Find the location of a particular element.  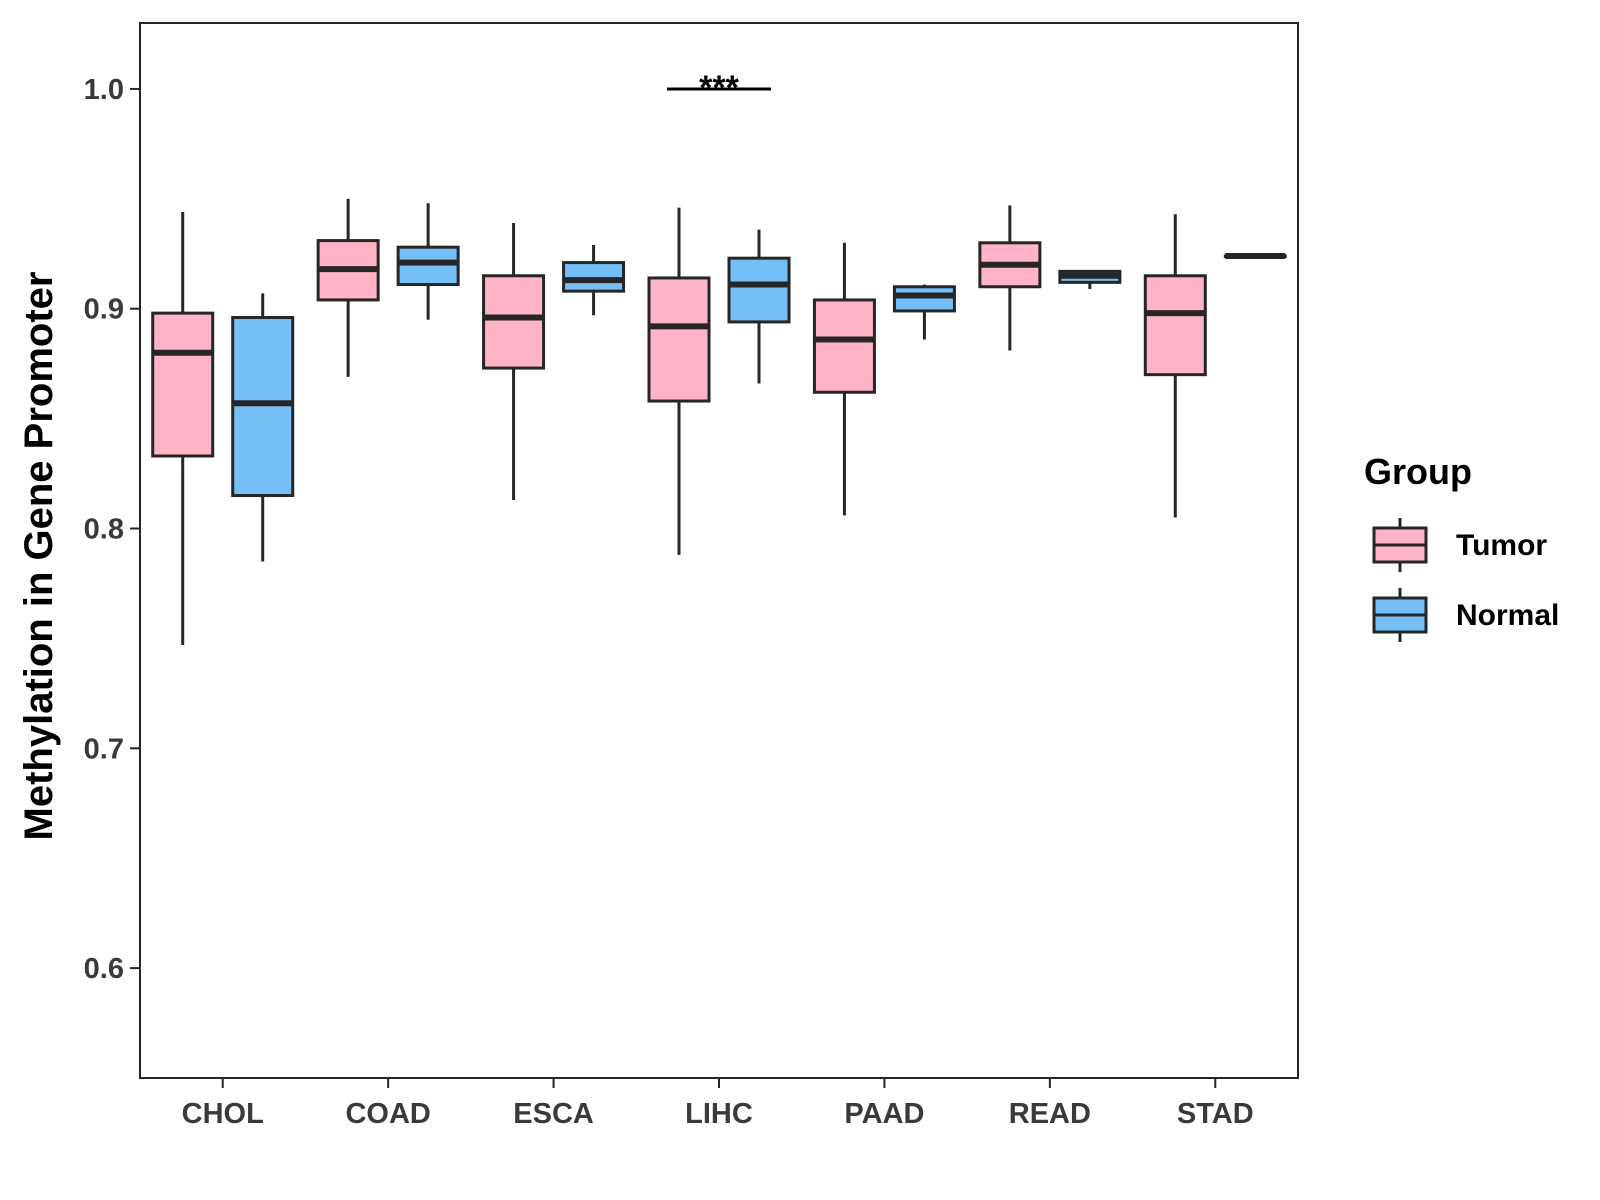

box-tumor-chol is located at coordinates (183, 429).